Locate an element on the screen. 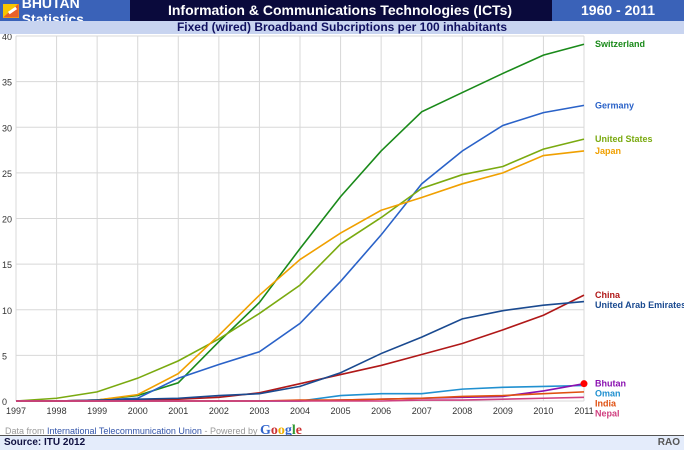 The height and width of the screenshot is (450, 684). x-tick-label: 2004 is located at coordinates (300, 411).